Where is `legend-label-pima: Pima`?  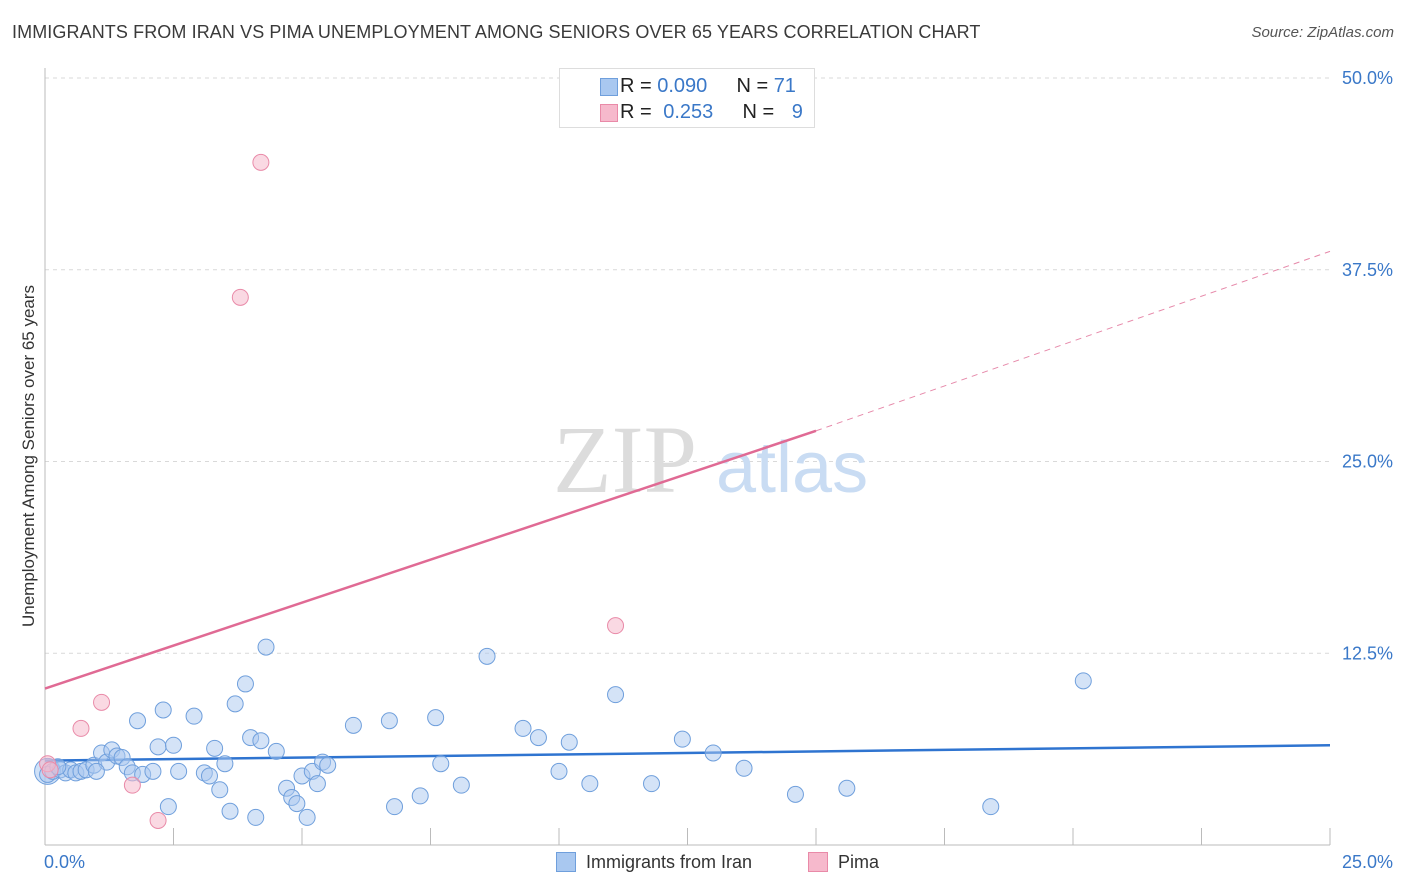
legend-label-pima: Pima is located at coordinates (859, 862).